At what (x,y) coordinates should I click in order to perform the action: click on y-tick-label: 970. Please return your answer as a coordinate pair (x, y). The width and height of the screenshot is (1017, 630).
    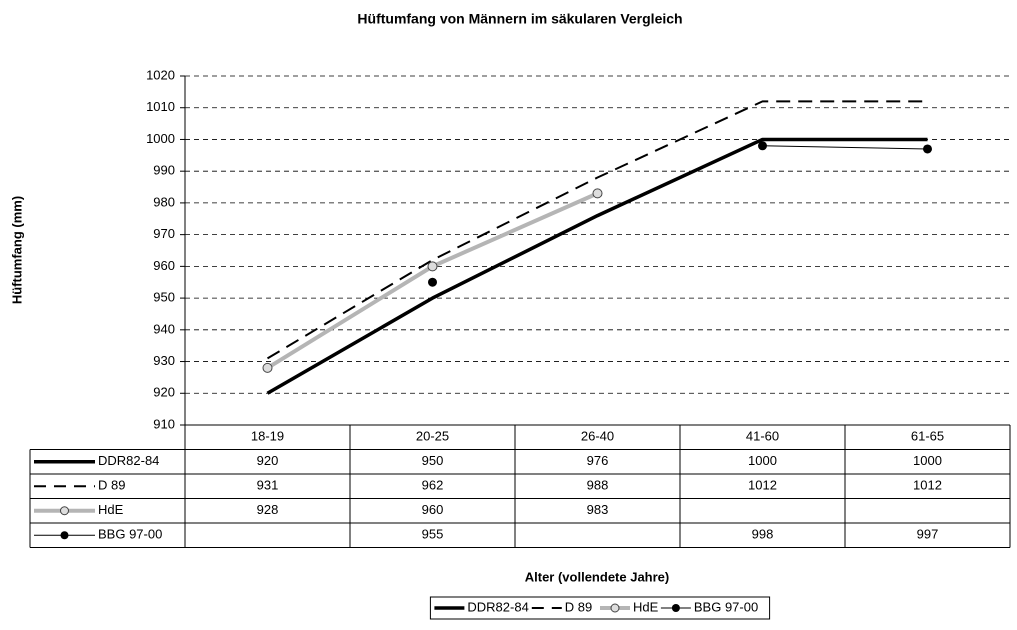
    Looking at the image, I should click on (164, 233).